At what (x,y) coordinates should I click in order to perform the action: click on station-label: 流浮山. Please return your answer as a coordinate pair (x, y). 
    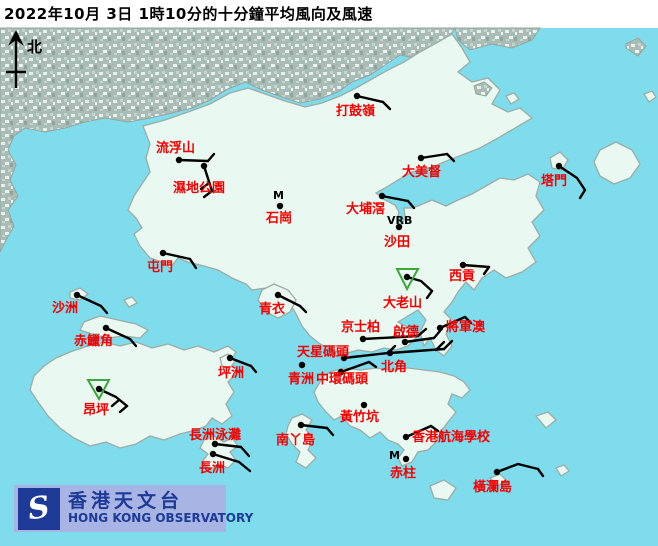
    Looking at the image, I should click on (175, 148).